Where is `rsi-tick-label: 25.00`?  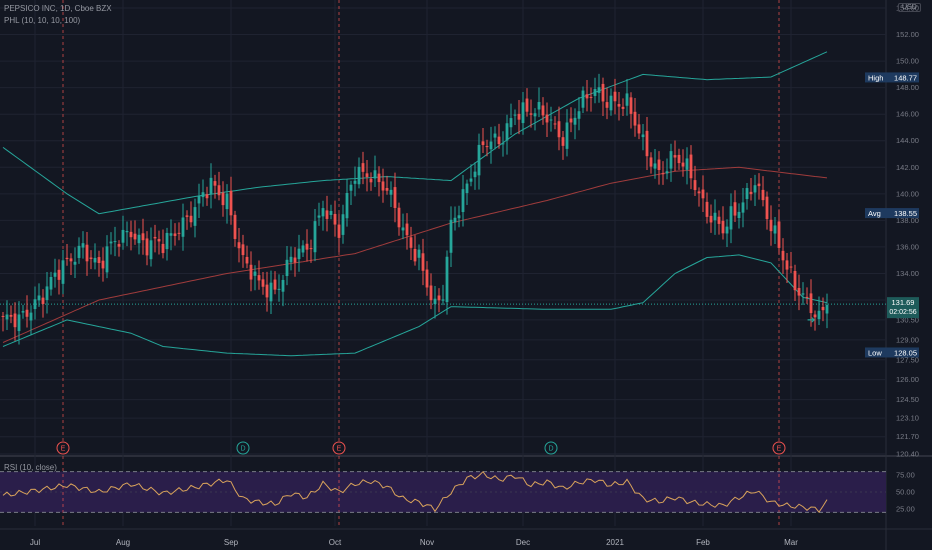 rsi-tick-label: 25.00 is located at coordinates (905, 509).